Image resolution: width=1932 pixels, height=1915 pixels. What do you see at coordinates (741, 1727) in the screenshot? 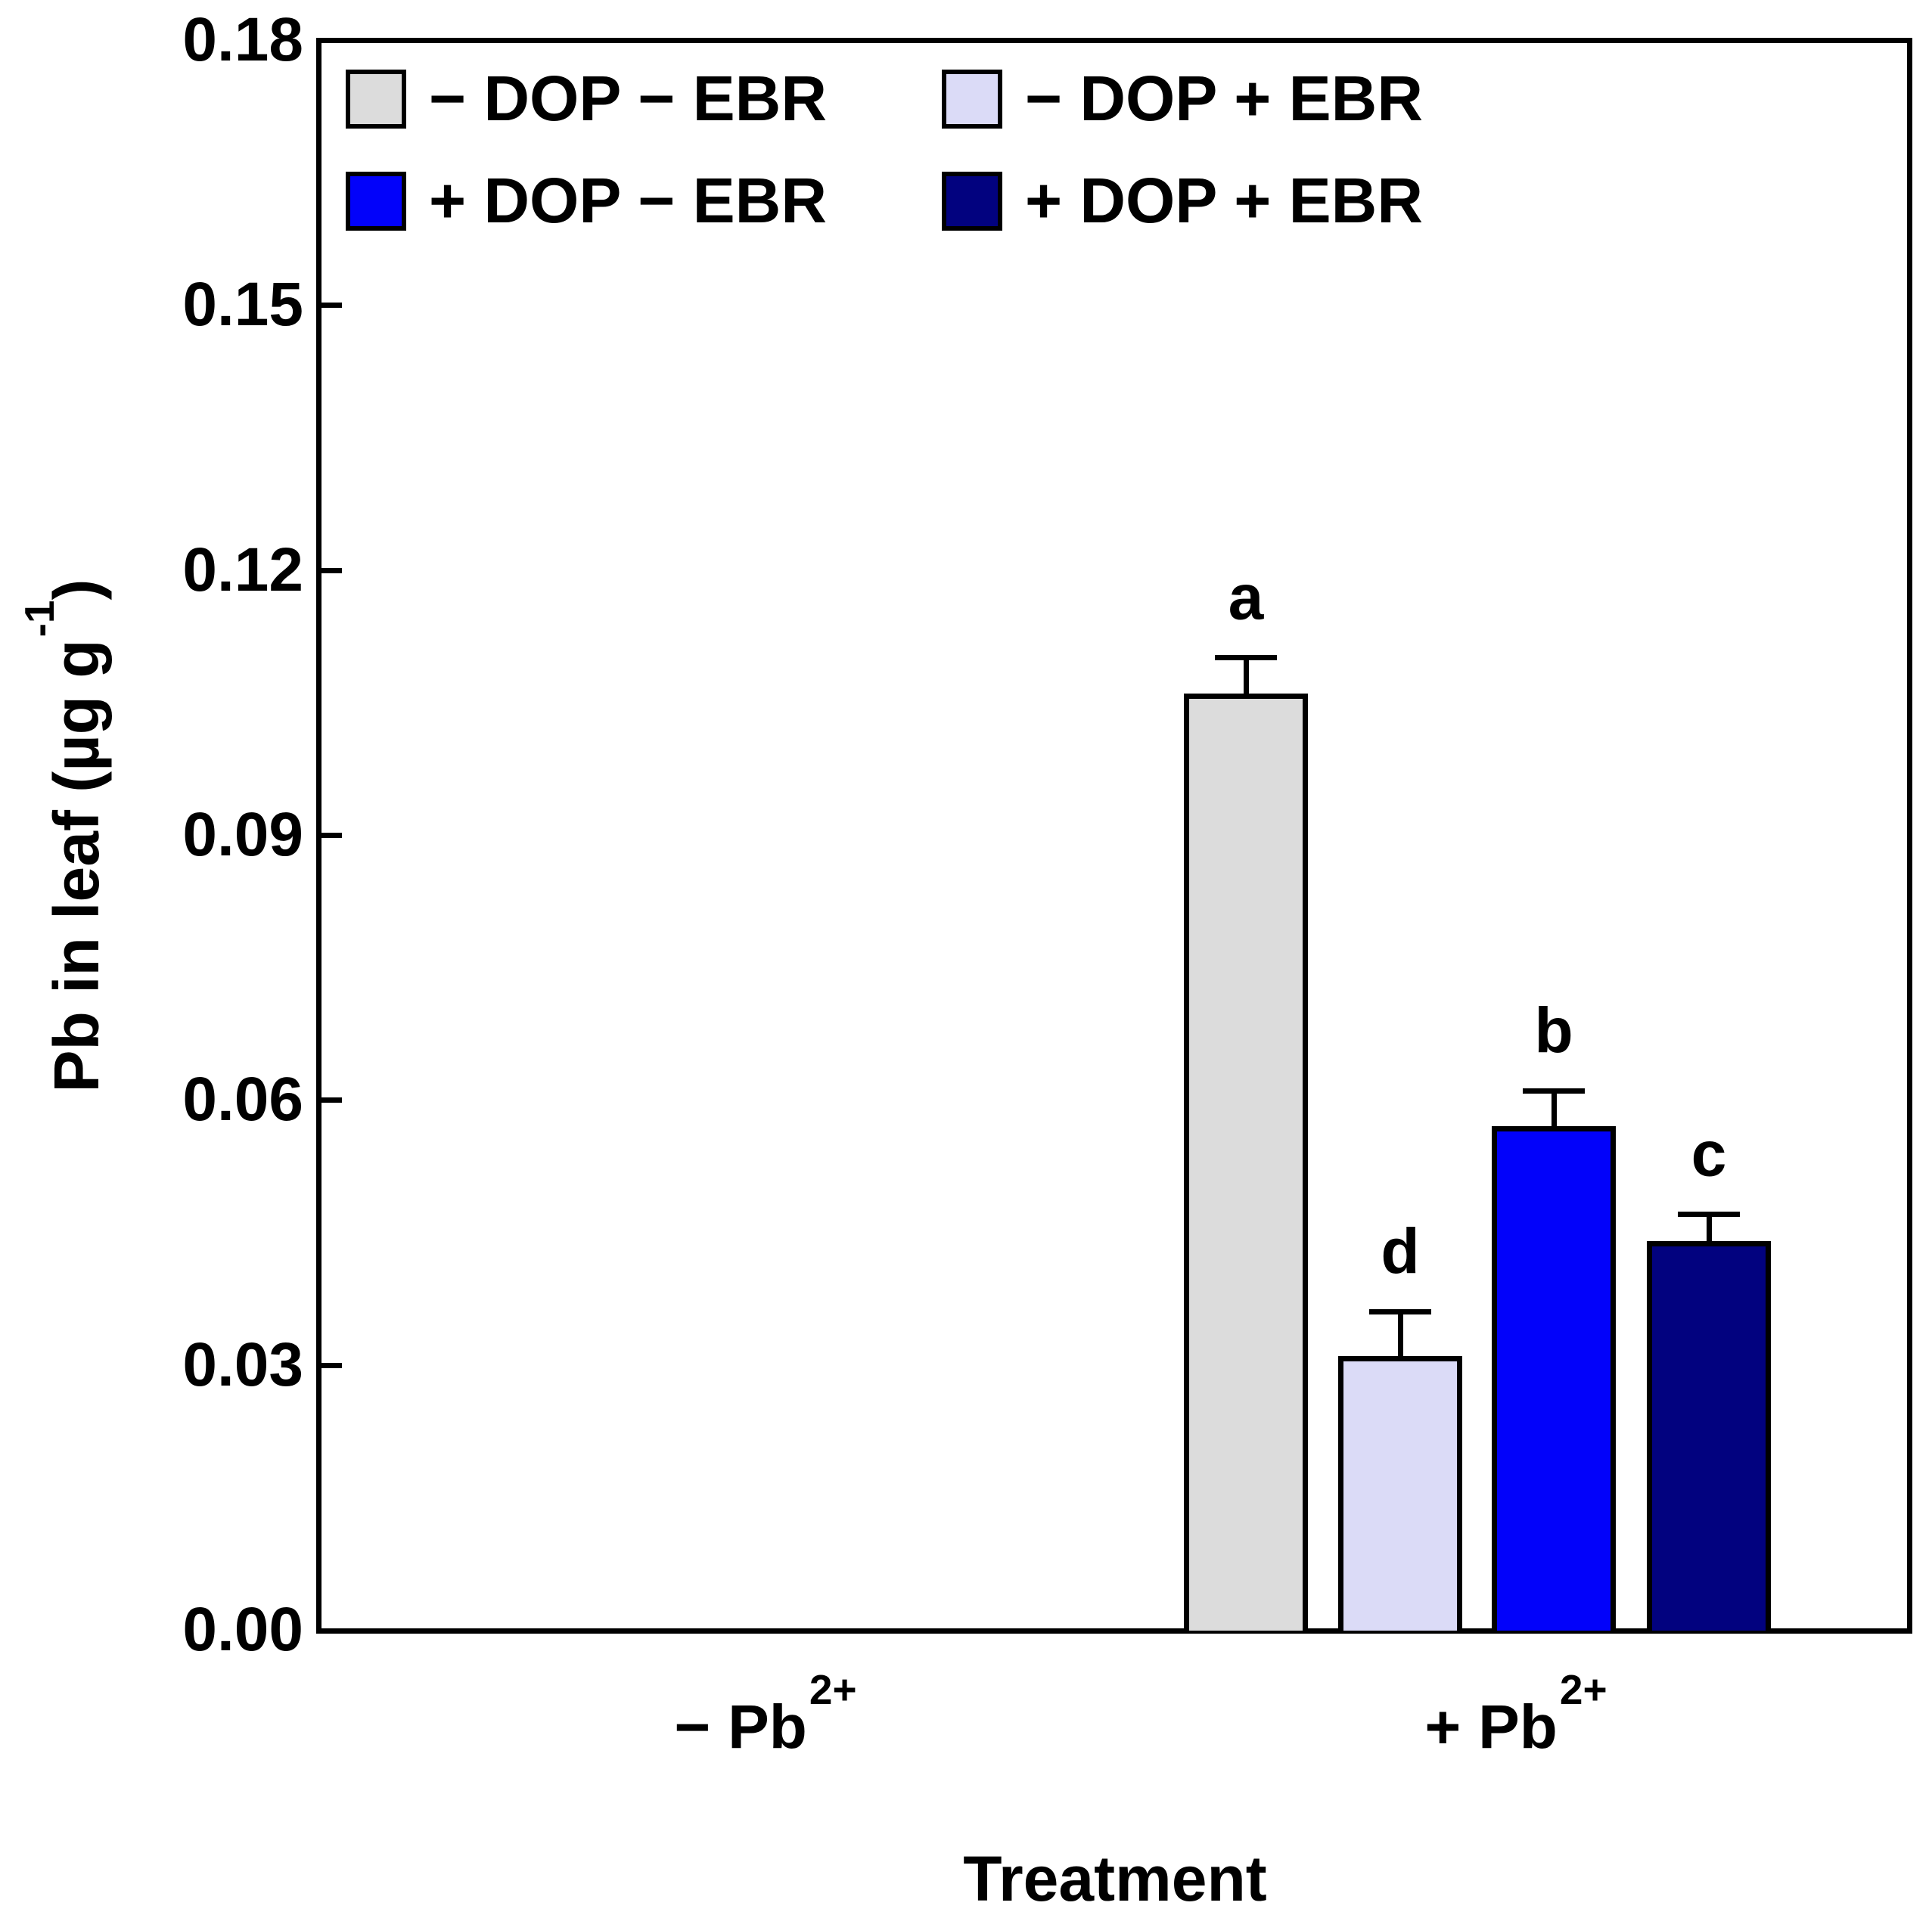
I see `x-category-text: − Pb` at bounding box center [741, 1727].